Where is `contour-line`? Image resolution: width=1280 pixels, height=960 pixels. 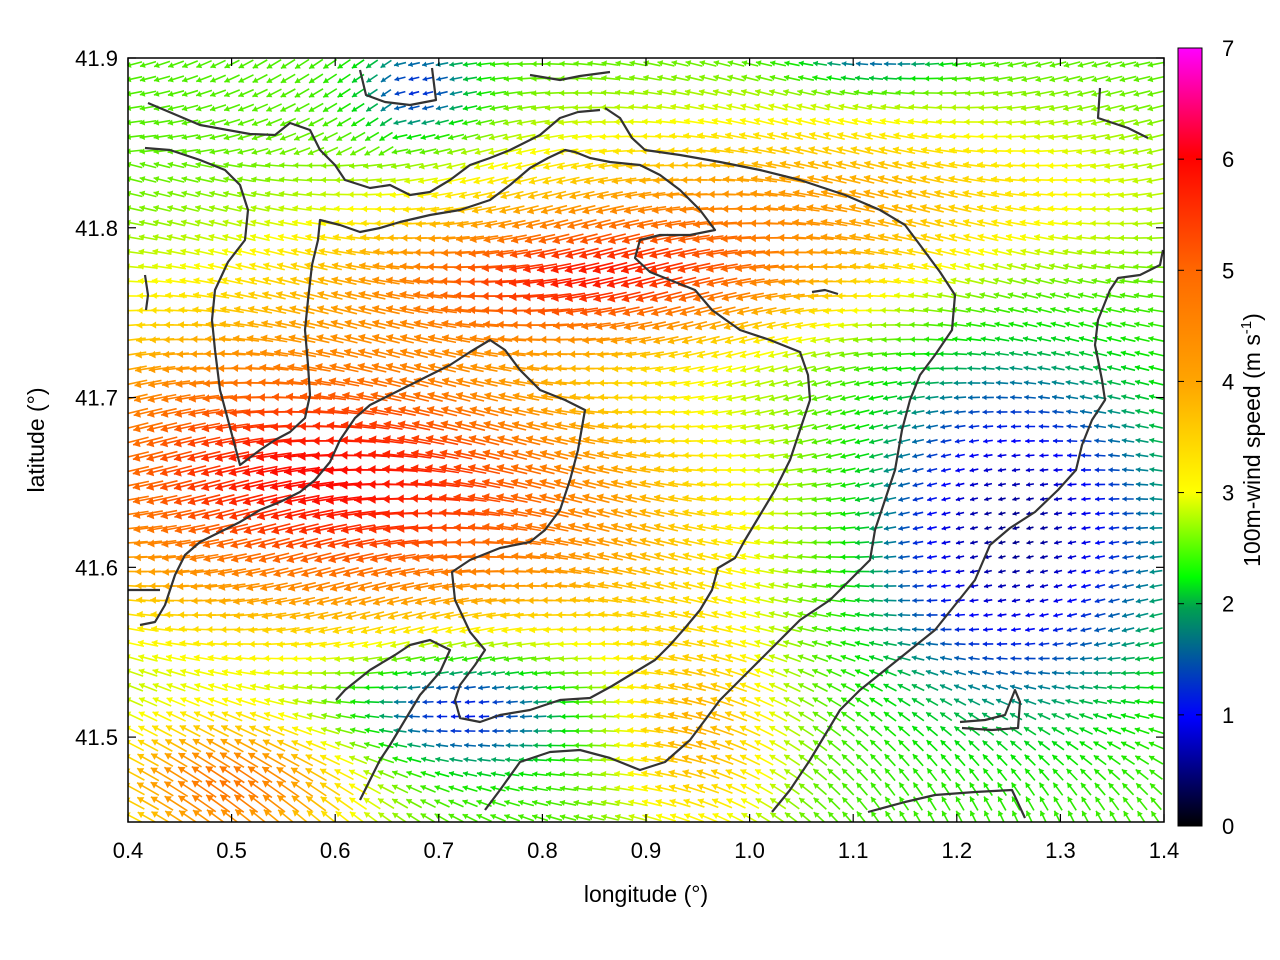 contour-line is located at coordinates (146, 292).